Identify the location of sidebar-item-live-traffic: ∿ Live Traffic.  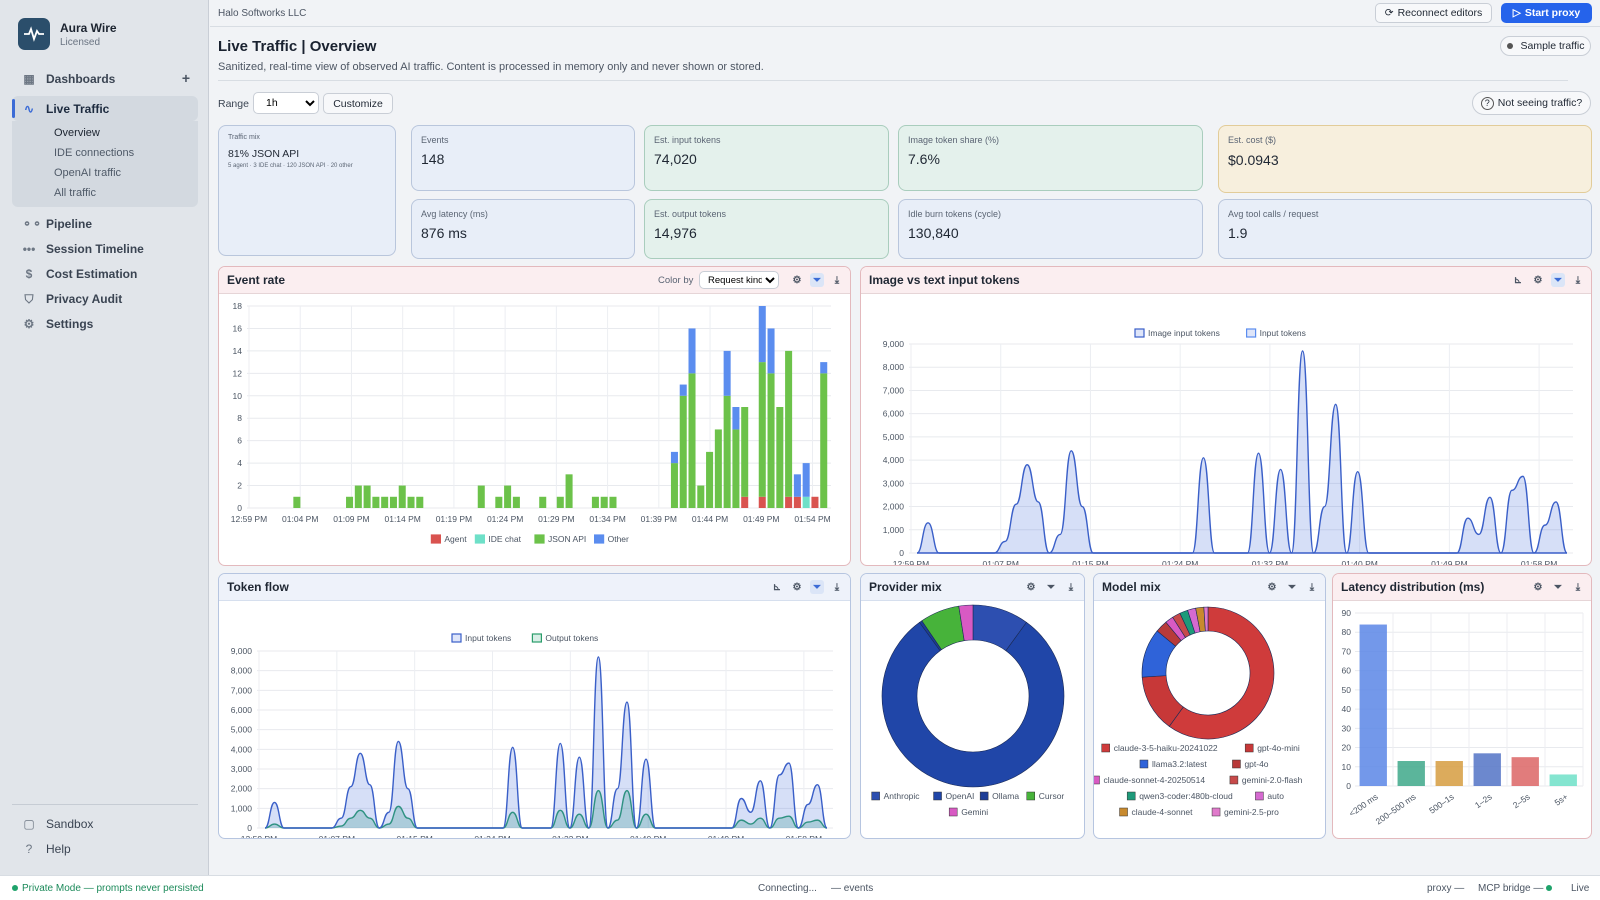
(105, 108).